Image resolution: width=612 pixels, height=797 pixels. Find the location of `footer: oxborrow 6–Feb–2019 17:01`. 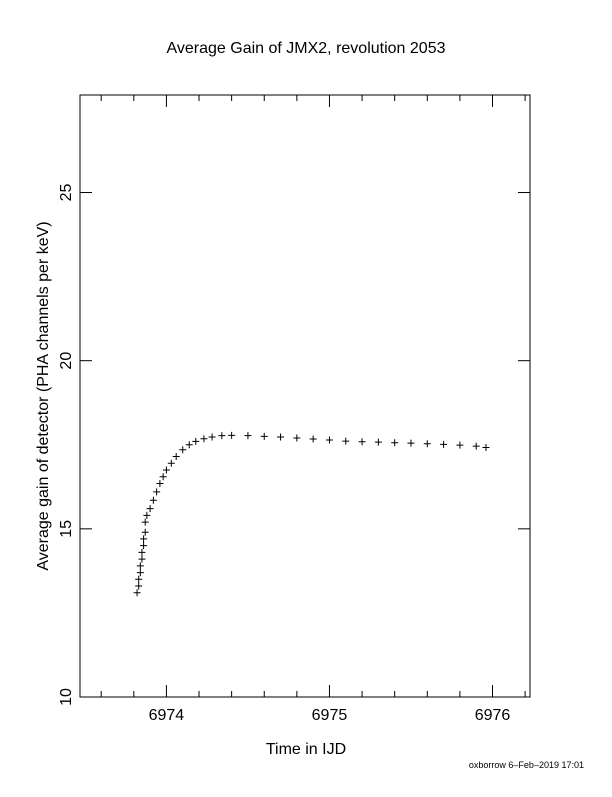

footer: oxborrow 6–Feb–2019 17:01 is located at coordinates (526, 765).